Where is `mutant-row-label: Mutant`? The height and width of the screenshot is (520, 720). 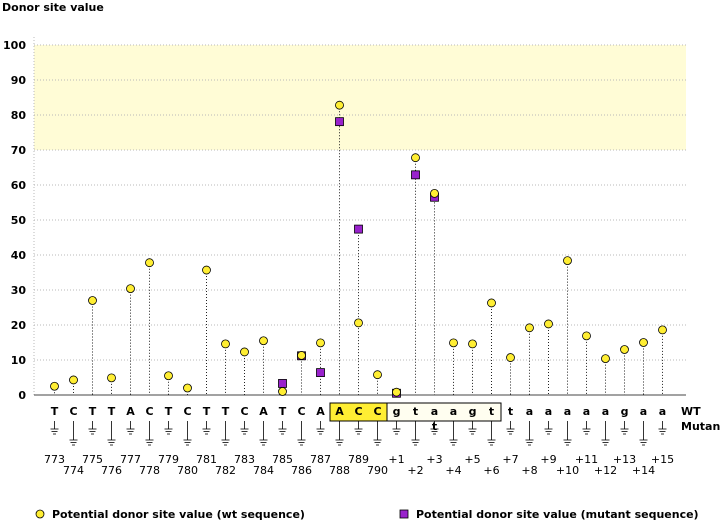 mutant-row-label: Mutant is located at coordinates (700, 426).